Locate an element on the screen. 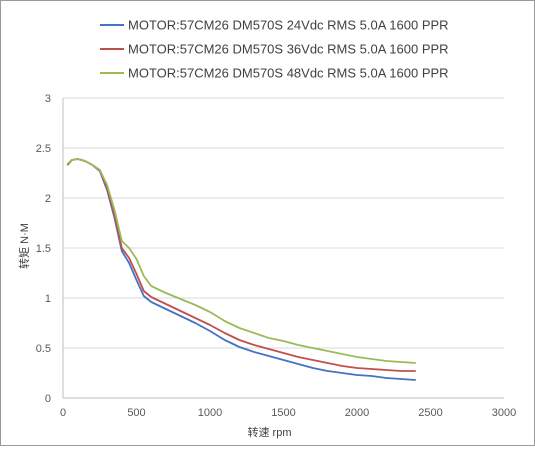 The height and width of the screenshot is (450, 535). y-tick-label: 1.5 is located at coordinates (43, 249).